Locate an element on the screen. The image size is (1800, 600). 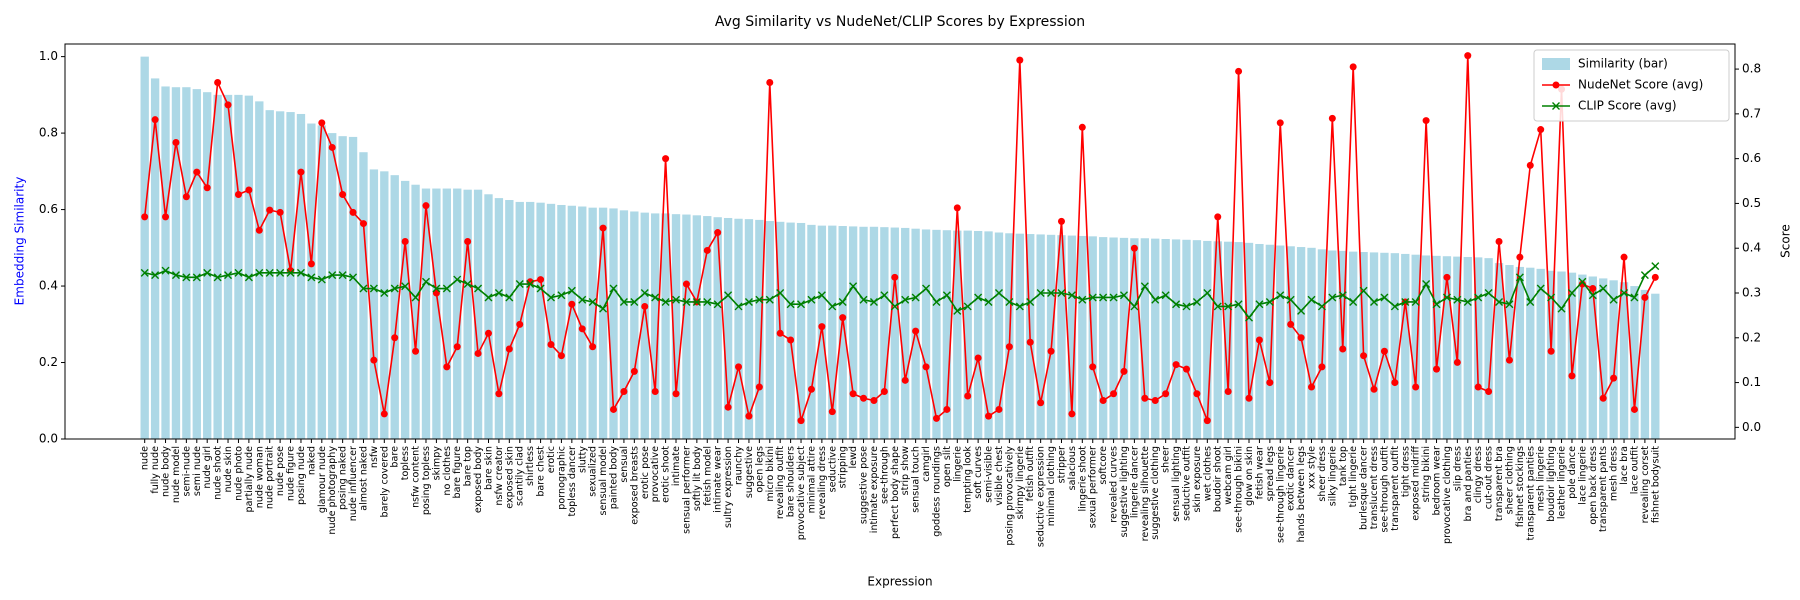
x-tick-label: nude girl is located at coordinates (207, 467).